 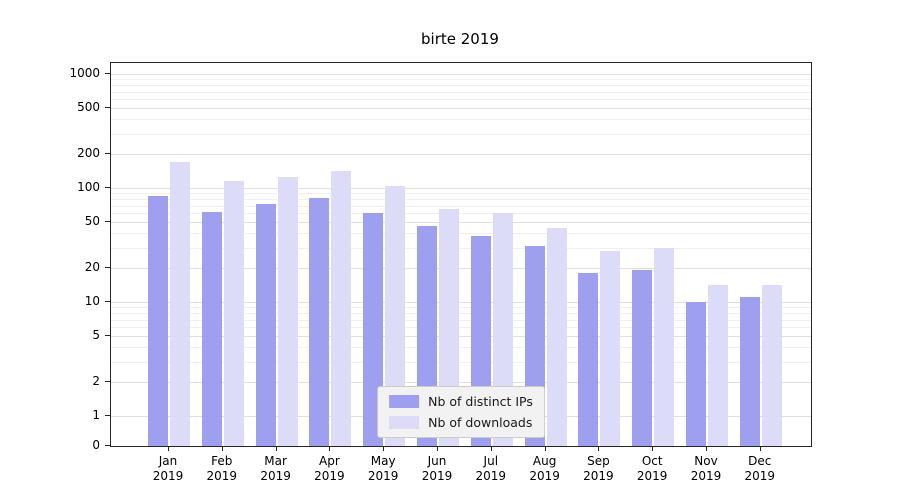 I want to click on x-tick-label-apr: Apr 2019, so click(x=329, y=468).